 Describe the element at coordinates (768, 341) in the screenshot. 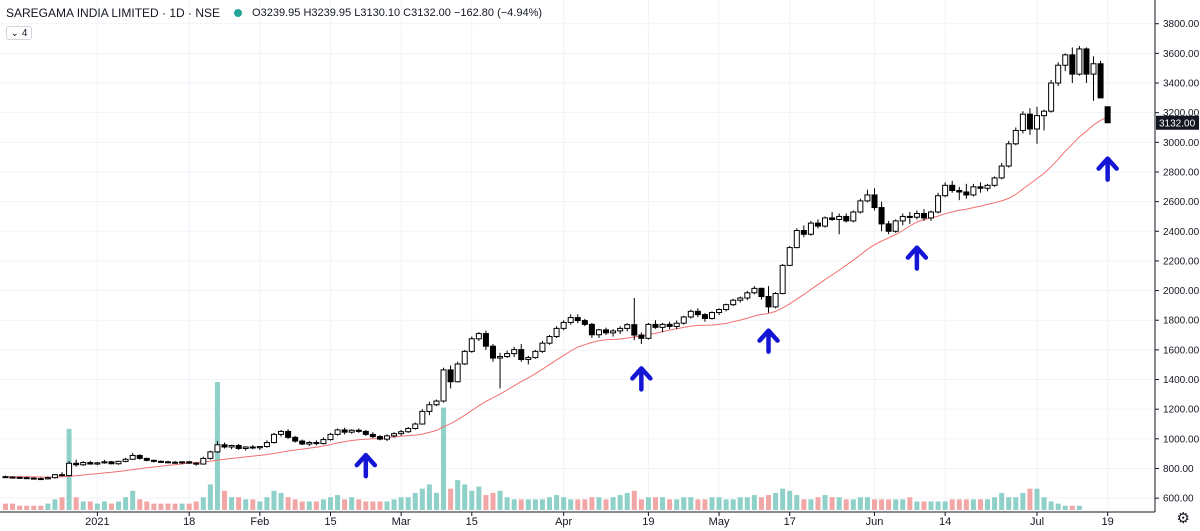

I see `up-arrow-icon` at that location.